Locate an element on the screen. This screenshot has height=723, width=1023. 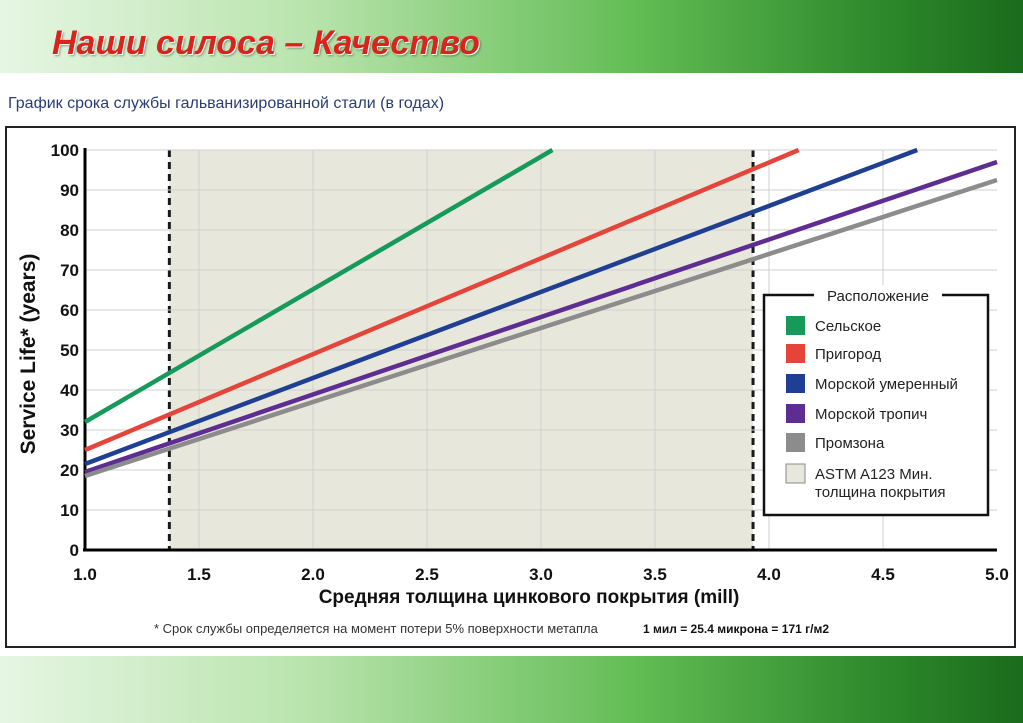
x-tick-label: 4.0 is located at coordinates (769, 574).